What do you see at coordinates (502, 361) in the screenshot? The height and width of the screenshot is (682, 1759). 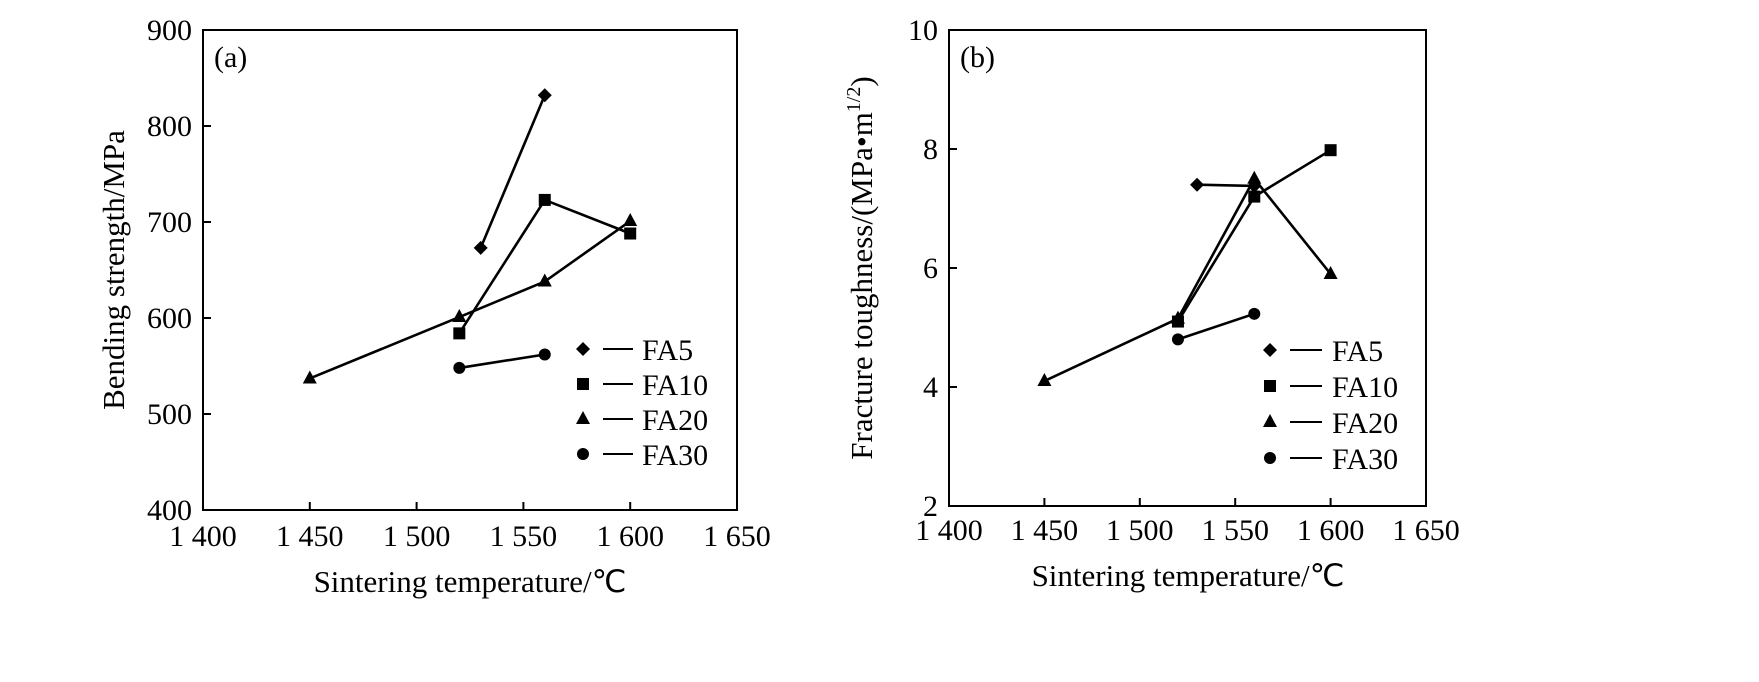 I see `series-line-fa30-a` at bounding box center [502, 361].